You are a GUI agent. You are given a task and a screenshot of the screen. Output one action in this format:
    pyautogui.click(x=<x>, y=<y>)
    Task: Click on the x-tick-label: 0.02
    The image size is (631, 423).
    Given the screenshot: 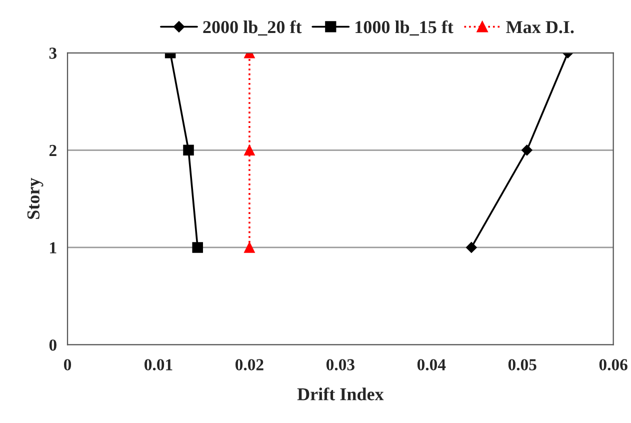 What is the action you would take?
    pyautogui.click(x=250, y=364)
    